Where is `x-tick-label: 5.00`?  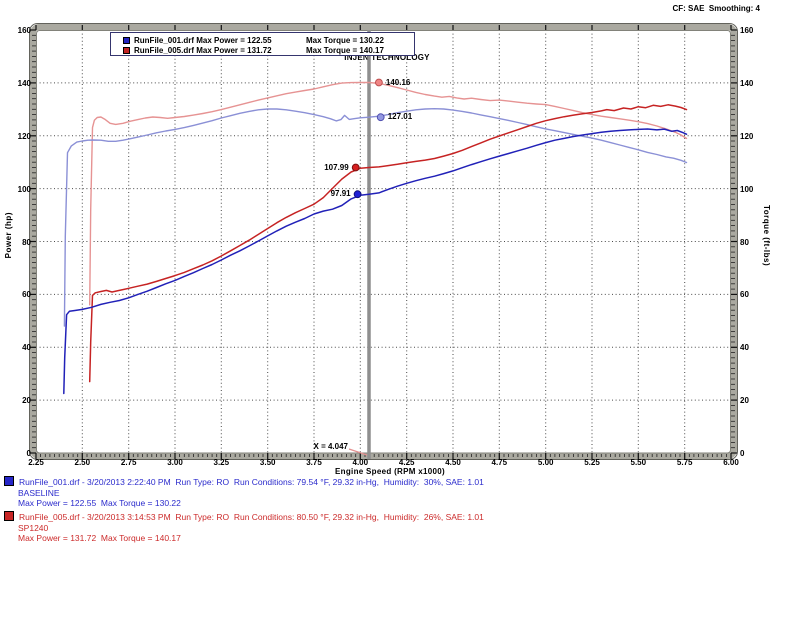 x-tick-label: 5.00 is located at coordinates (545, 462).